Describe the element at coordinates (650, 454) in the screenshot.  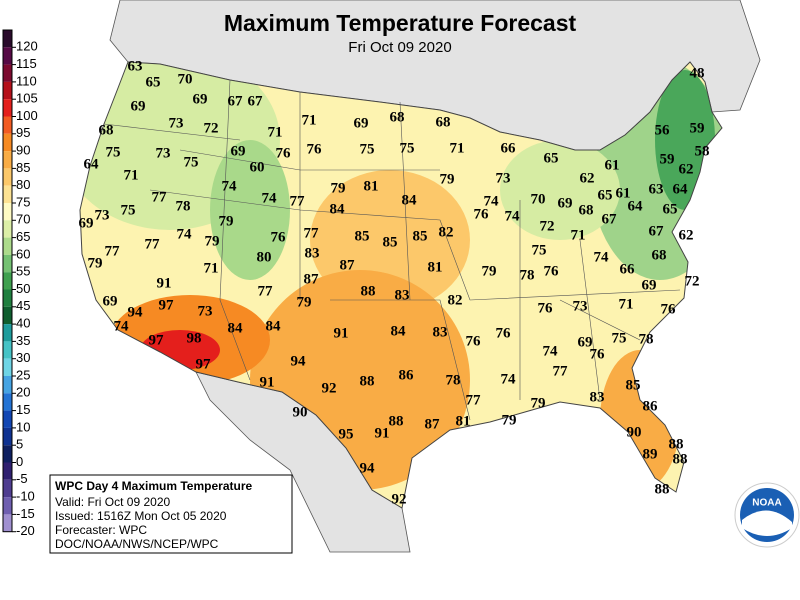
I see `temperature-label: 89` at that location.